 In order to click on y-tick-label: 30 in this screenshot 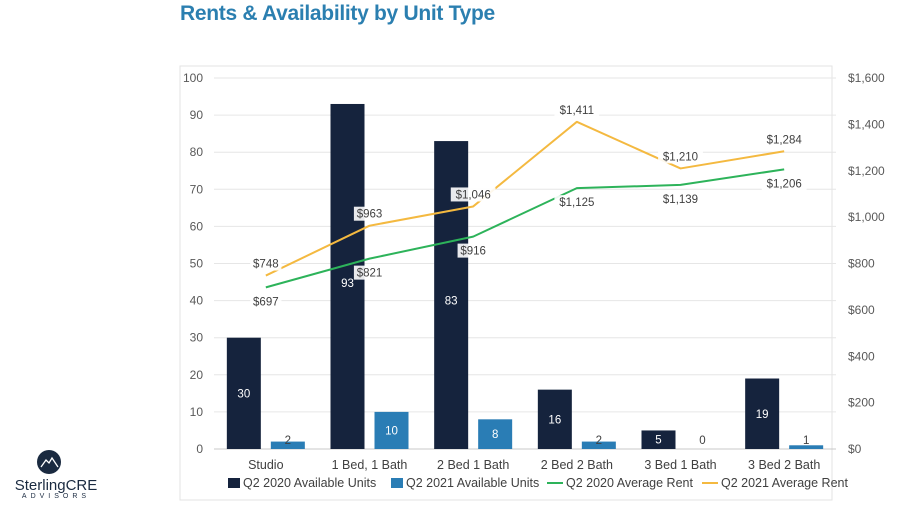, I will do `click(197, 338)`.